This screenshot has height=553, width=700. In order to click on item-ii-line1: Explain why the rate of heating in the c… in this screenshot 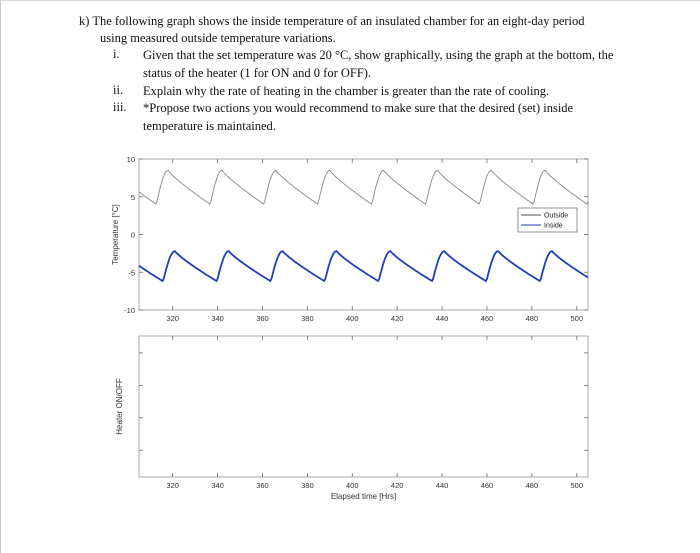, I will do `click(346, 91)`.